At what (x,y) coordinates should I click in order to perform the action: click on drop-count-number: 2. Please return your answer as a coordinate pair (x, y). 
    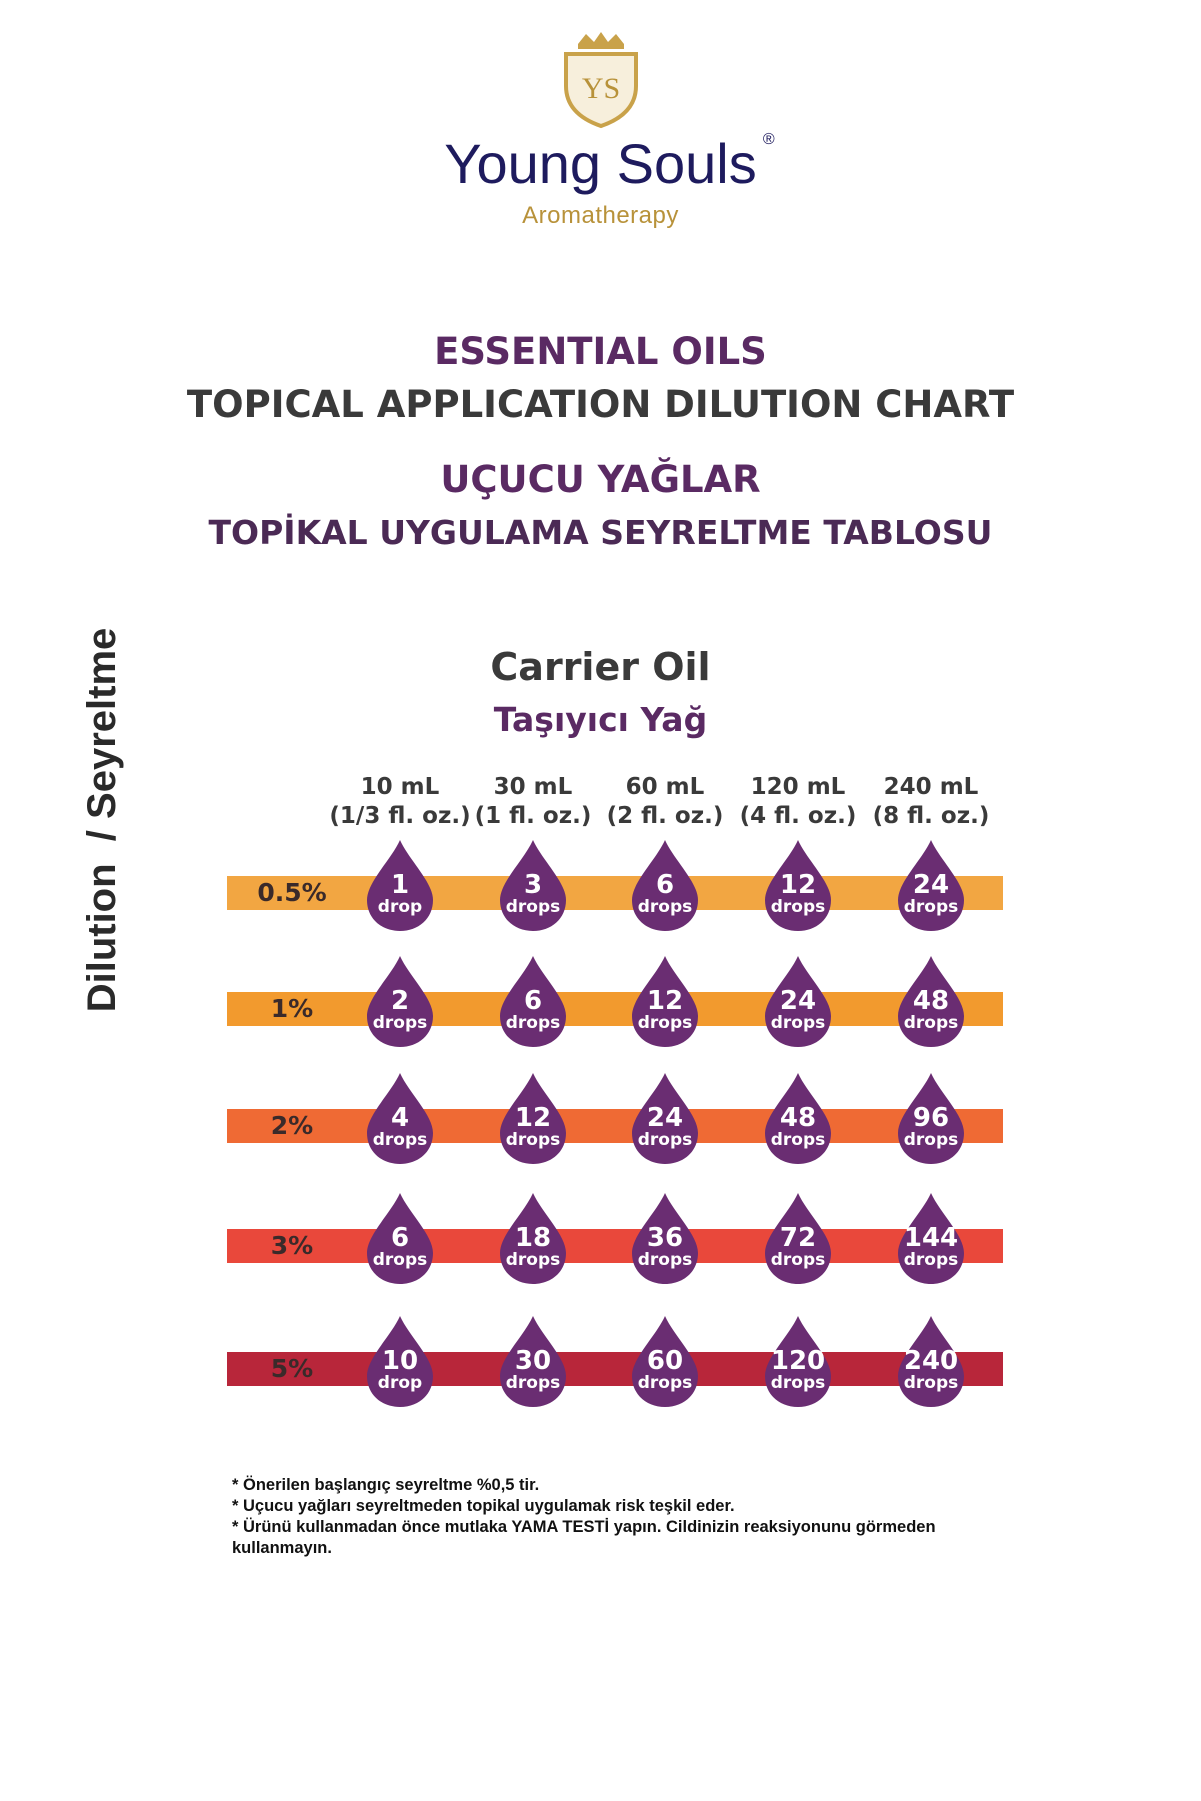
    Looking at the image, I should click on (400, 1001).